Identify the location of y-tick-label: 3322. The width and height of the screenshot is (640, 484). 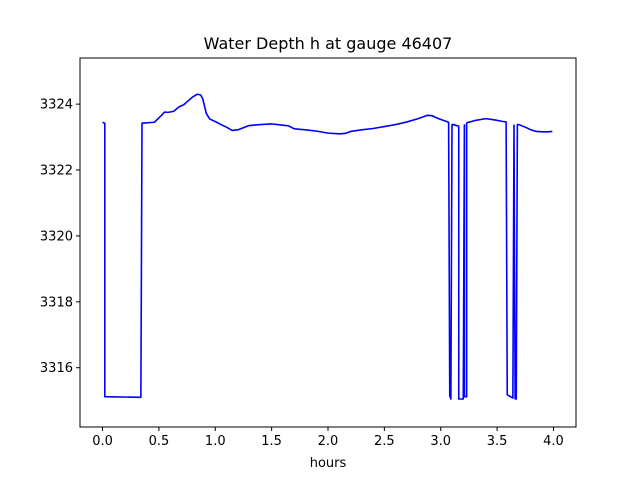
(56, 171).